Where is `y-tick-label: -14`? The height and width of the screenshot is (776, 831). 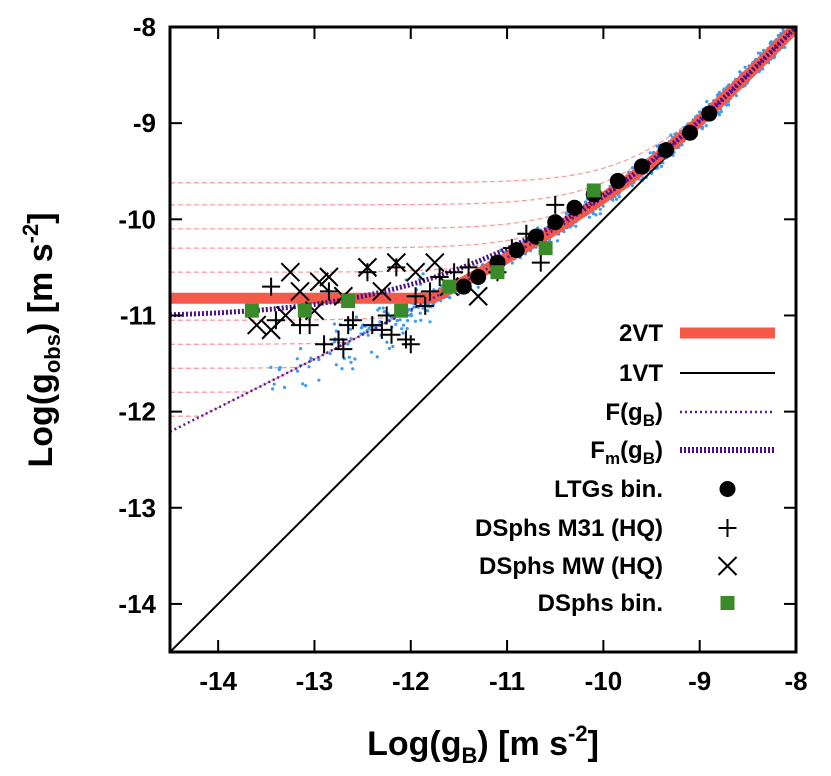 y-tick-label: -14 is located at coordinates (137, 604).